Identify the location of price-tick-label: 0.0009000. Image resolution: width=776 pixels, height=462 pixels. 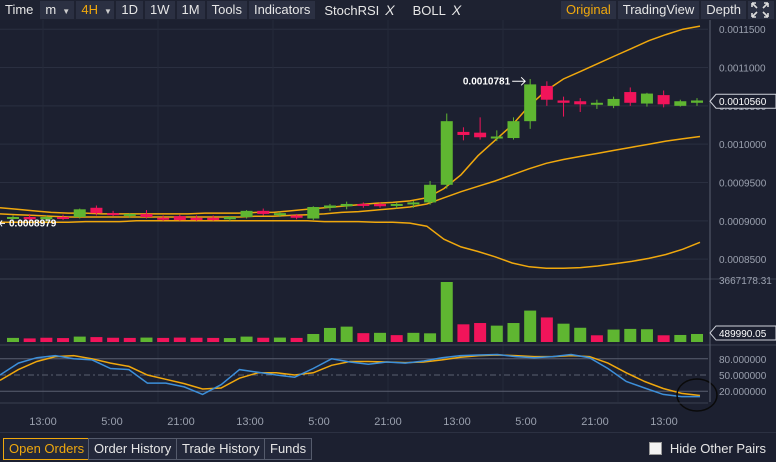
(743, 222).